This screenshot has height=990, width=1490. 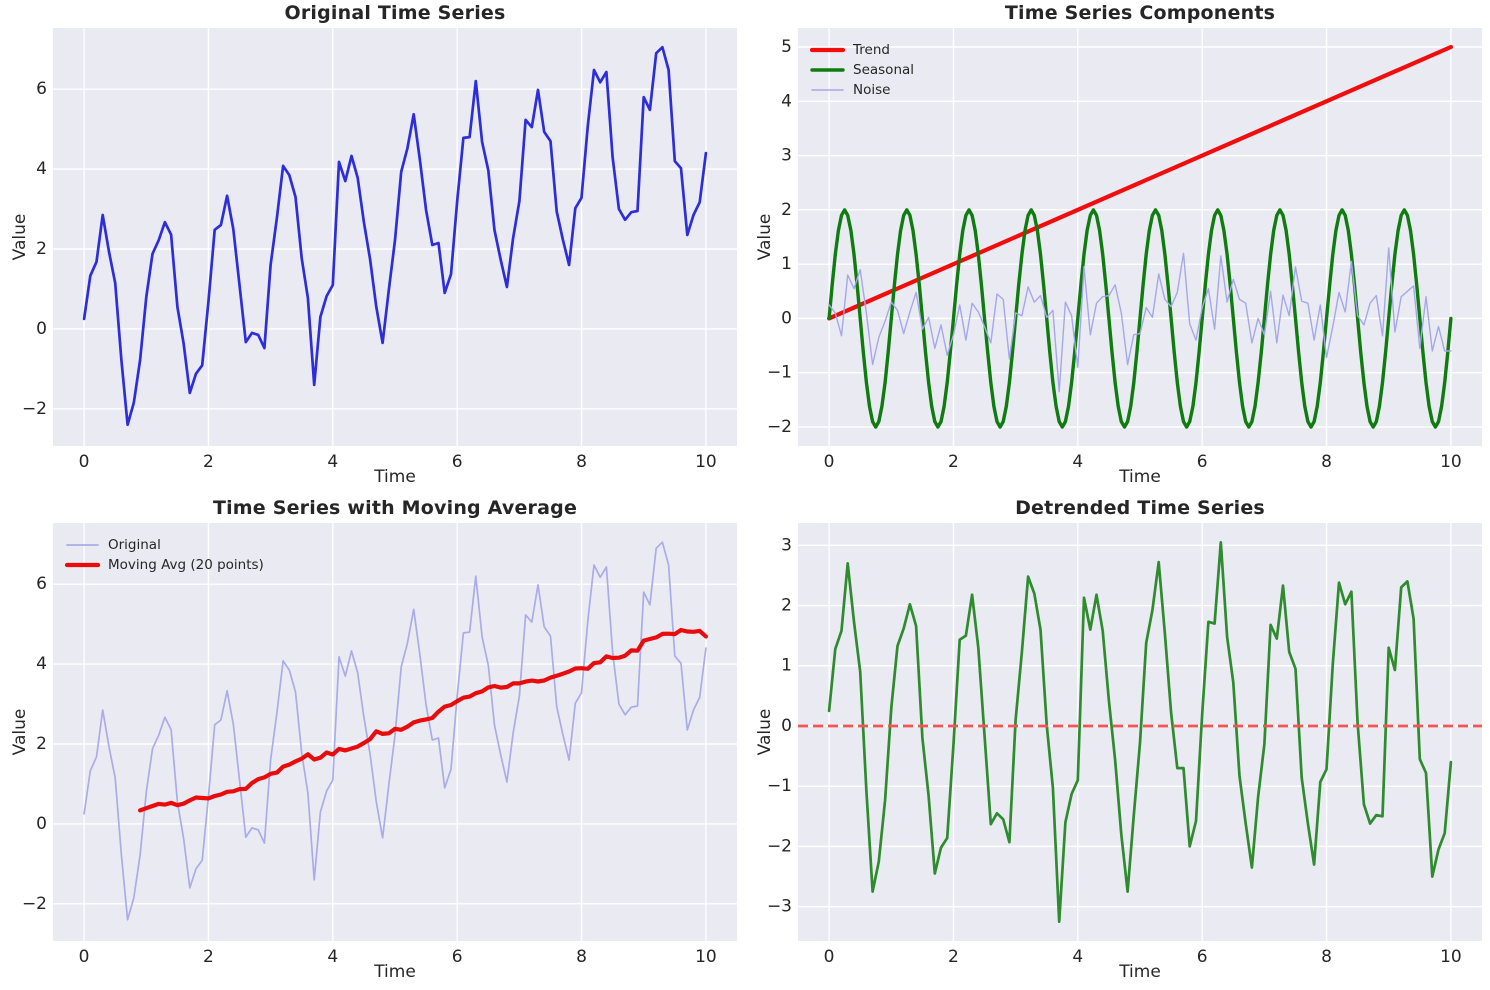 What do you see at coordinates (423, 720) in the screenshot?
I see `series-moving-avg-20-points` at bounding box center [423, 720].